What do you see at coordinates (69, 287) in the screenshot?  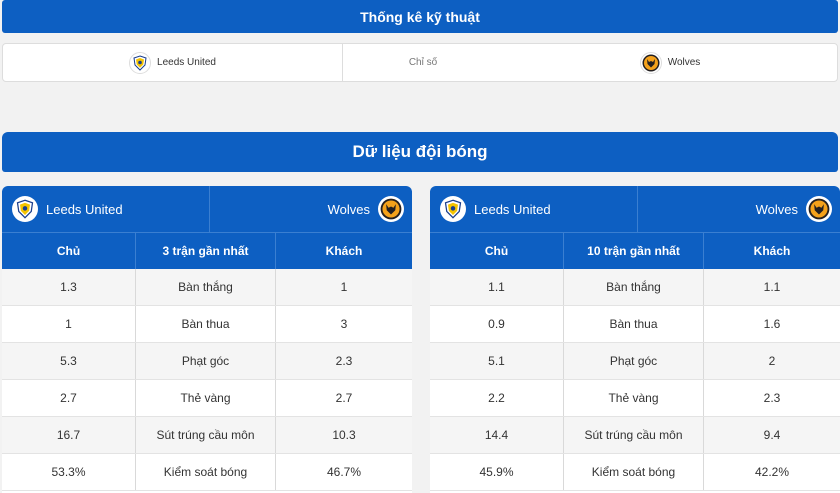 I see `home-value: 1.3` at bounding box center [69, 287].